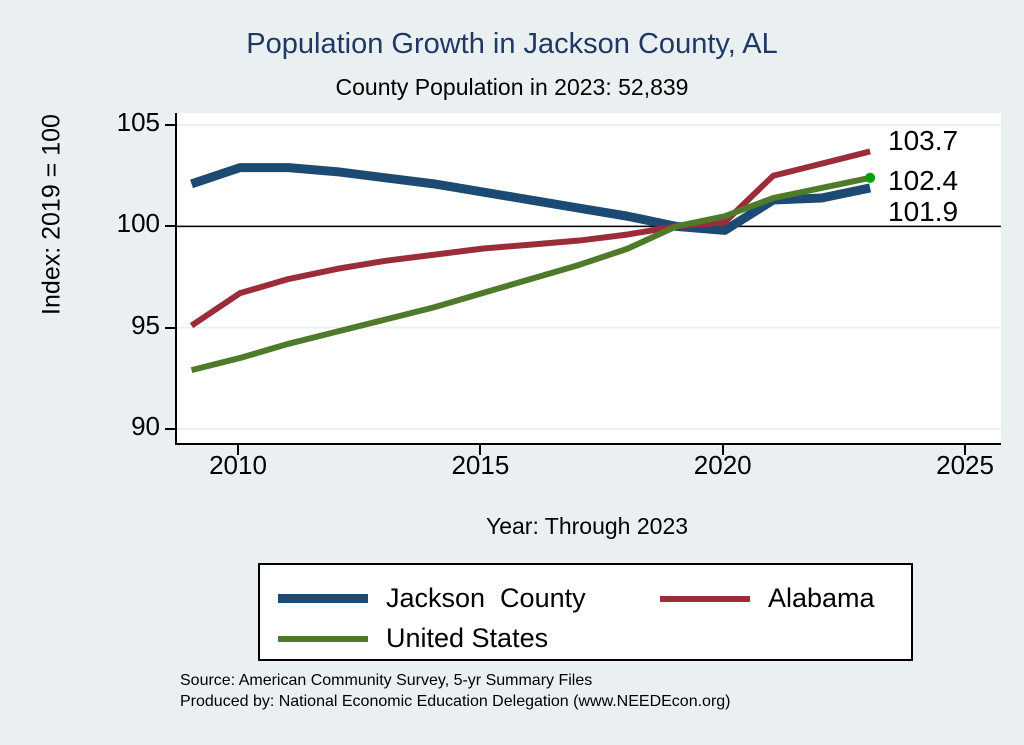 This screenshot has height=745, width=1024. What do you see at coordinates (870, 177) in the screenshot?
I see `series-end-marker-united-states` at bounding box center [870, 177].